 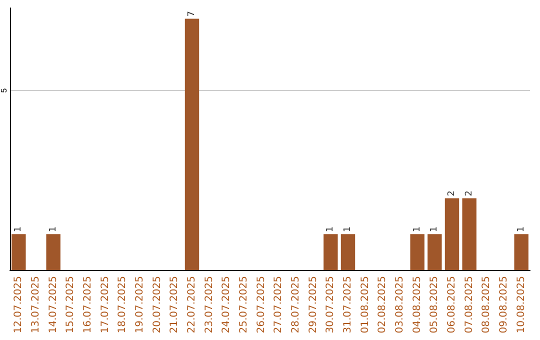 I want to click on x-tick-label: 26.07.2025, so click(x=261, y=305).